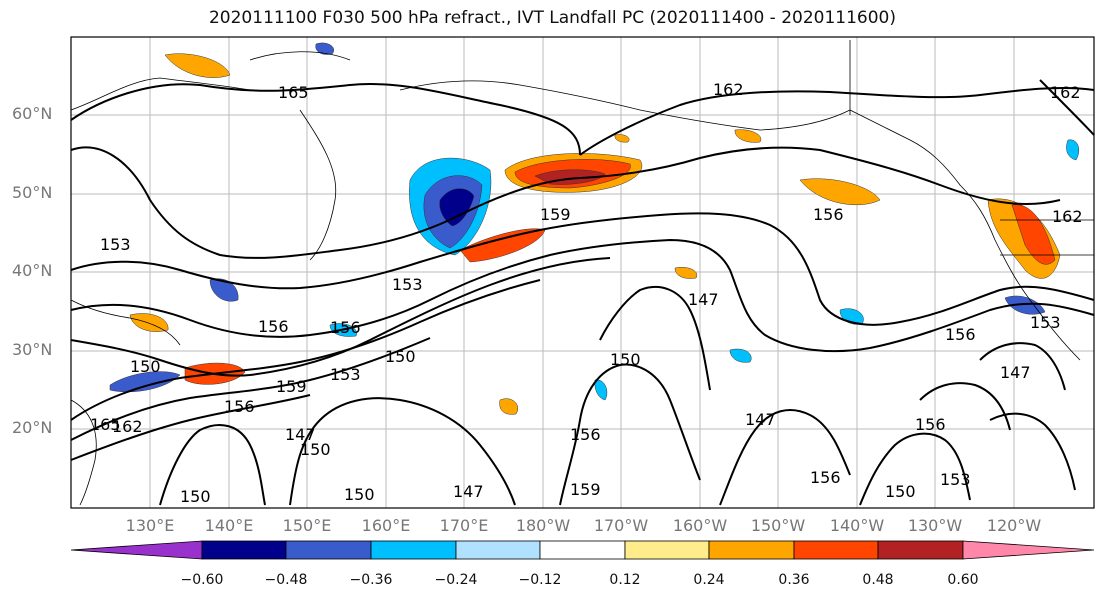 This screenshot has width=1105, height=601. Describe the element at coordinates (371, 580) in the screenshot. I see `colorbar-tick: −0.36` at that location.